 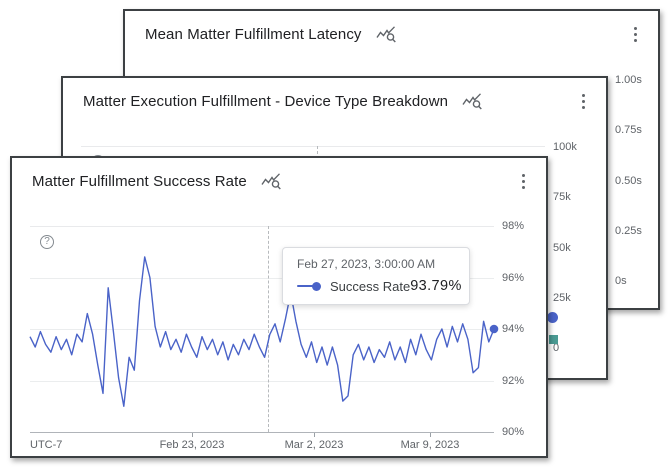 What do you see at coordinates (268, 329) in the screenshot?
I see `crosshair-line` at bounding box center [268, 329].